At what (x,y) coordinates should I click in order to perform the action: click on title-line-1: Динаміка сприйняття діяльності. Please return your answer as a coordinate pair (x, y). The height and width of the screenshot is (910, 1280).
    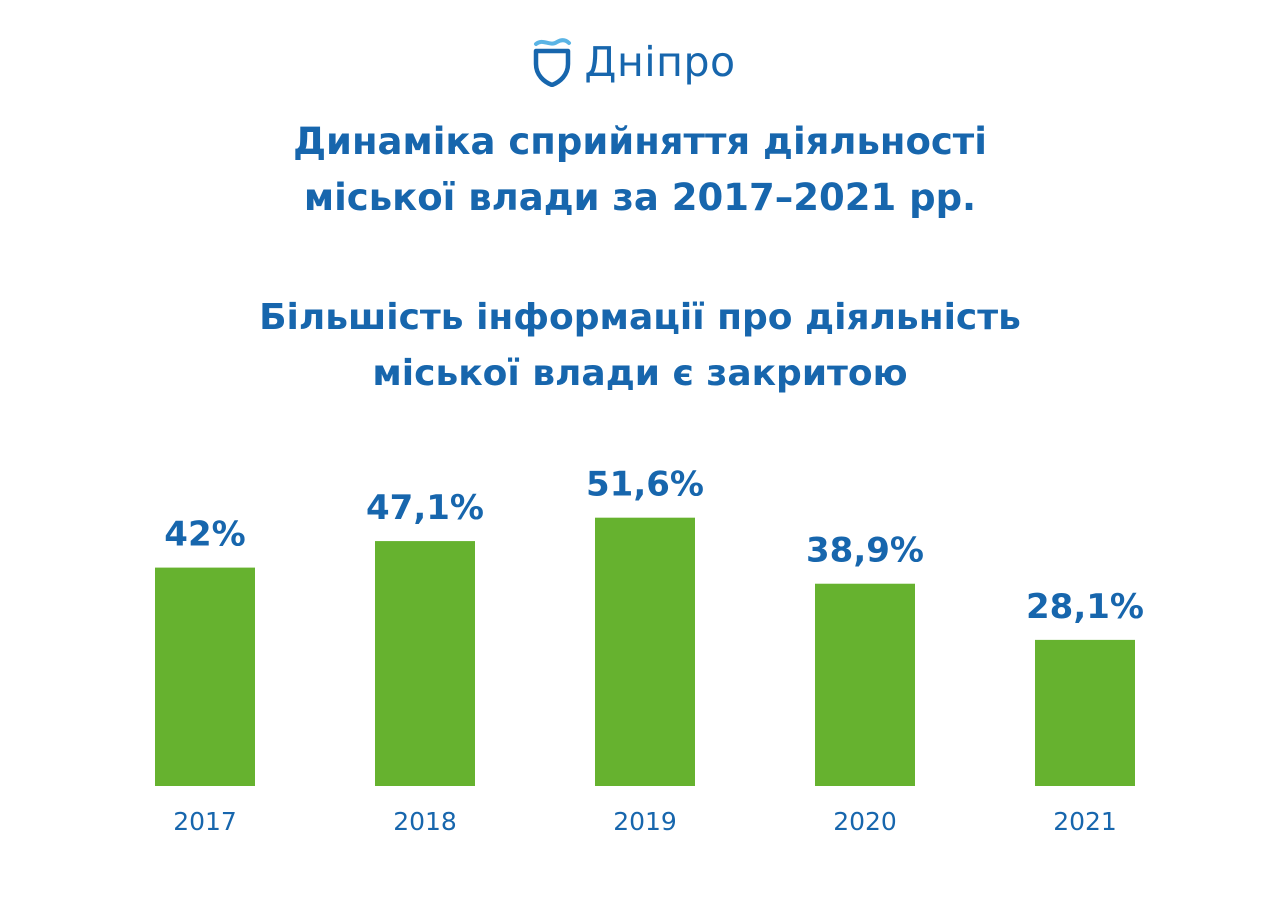
    Looking at the image, I should click on (640, 141).